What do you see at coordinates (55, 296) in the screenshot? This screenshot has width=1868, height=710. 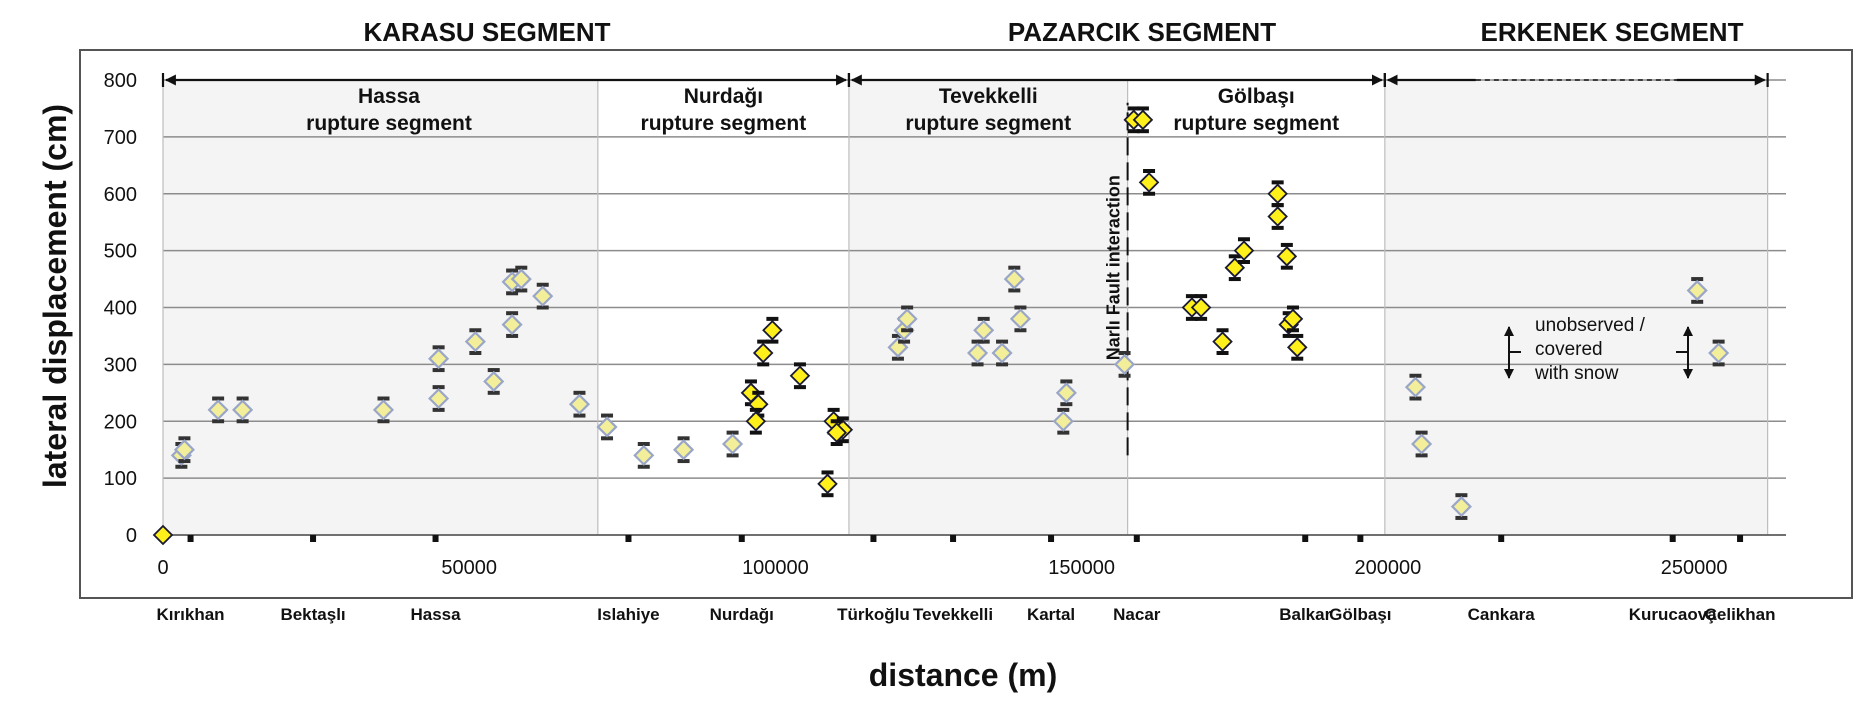 I see `y-axis-title: lateral displacement (cm)` at bounding box center [55, 296].